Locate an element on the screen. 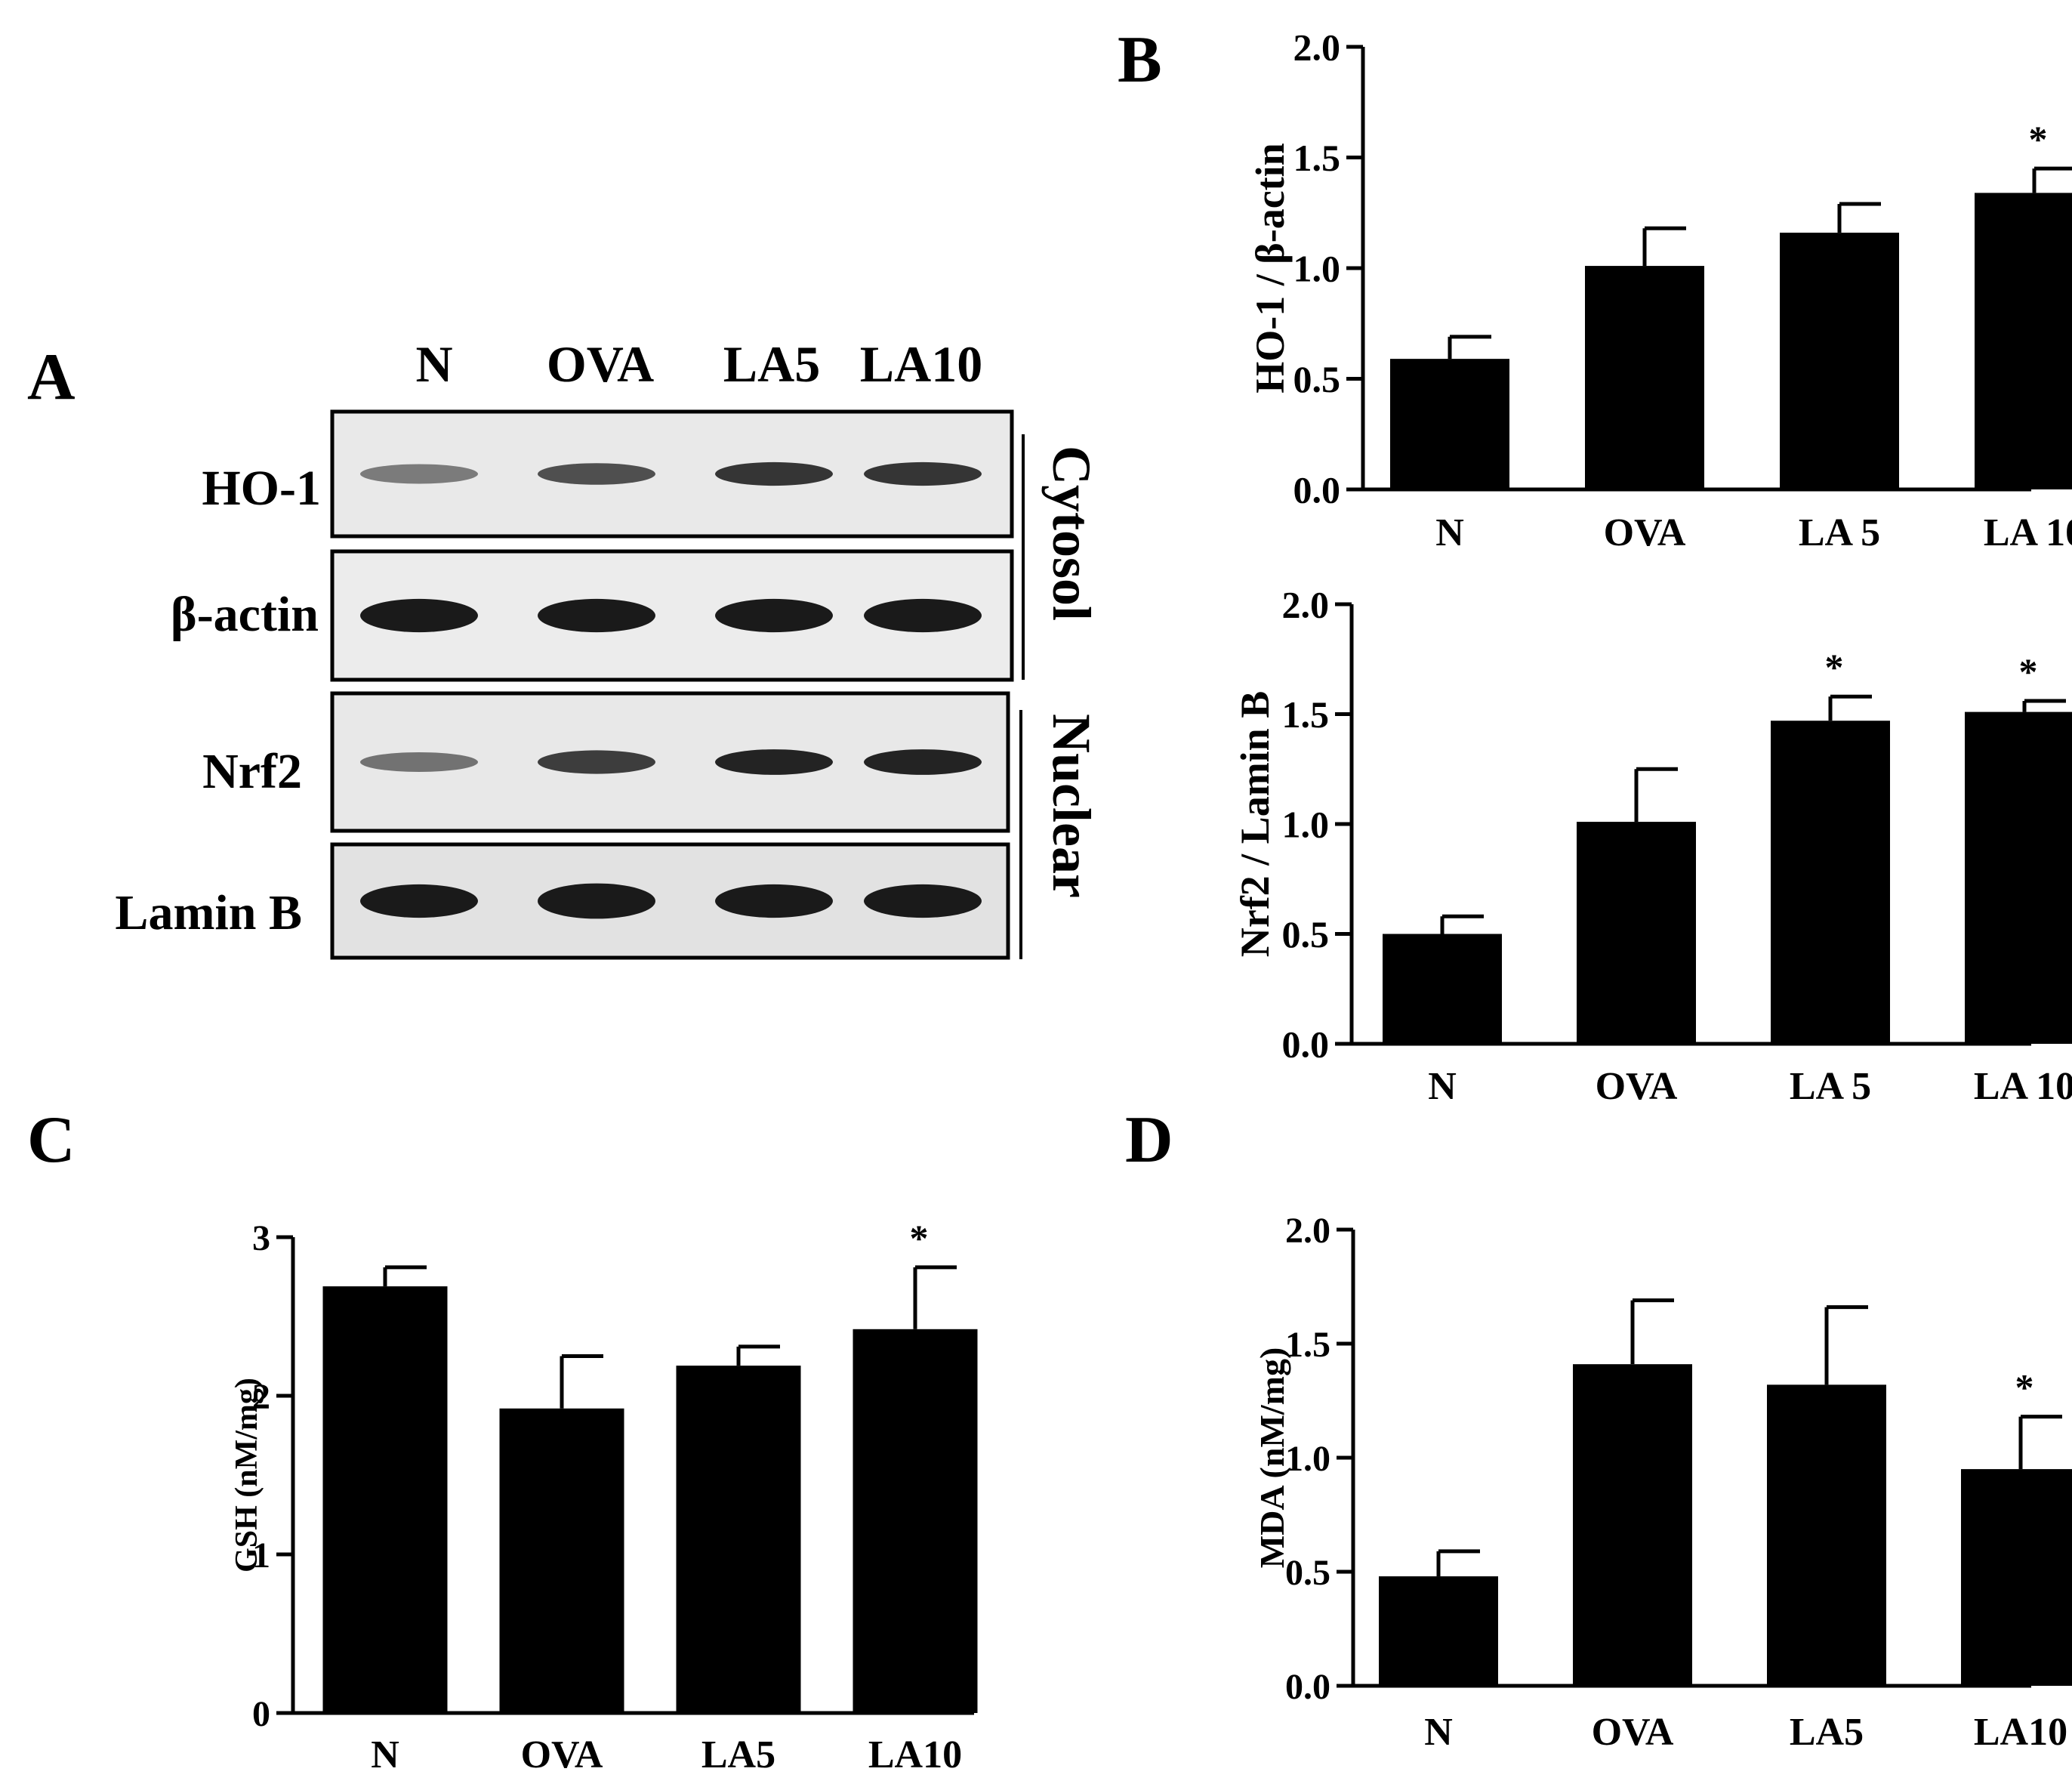  fraction-brackets: Cytosol Nuclear is located at coordinates (1060, 697).